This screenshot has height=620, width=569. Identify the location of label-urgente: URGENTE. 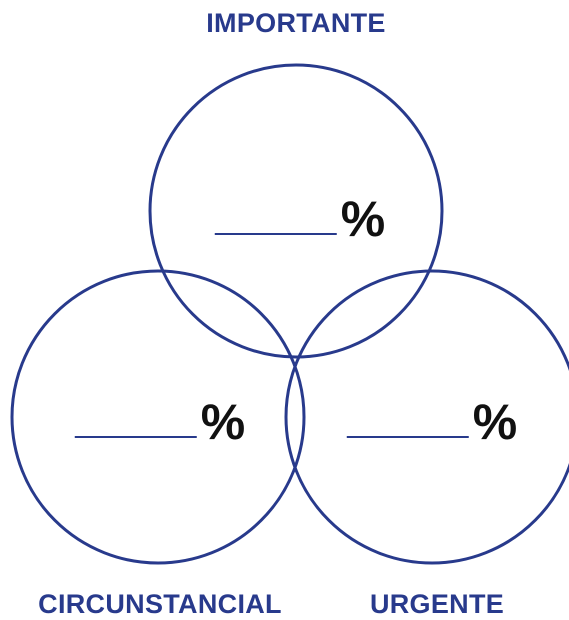
(437, 604).